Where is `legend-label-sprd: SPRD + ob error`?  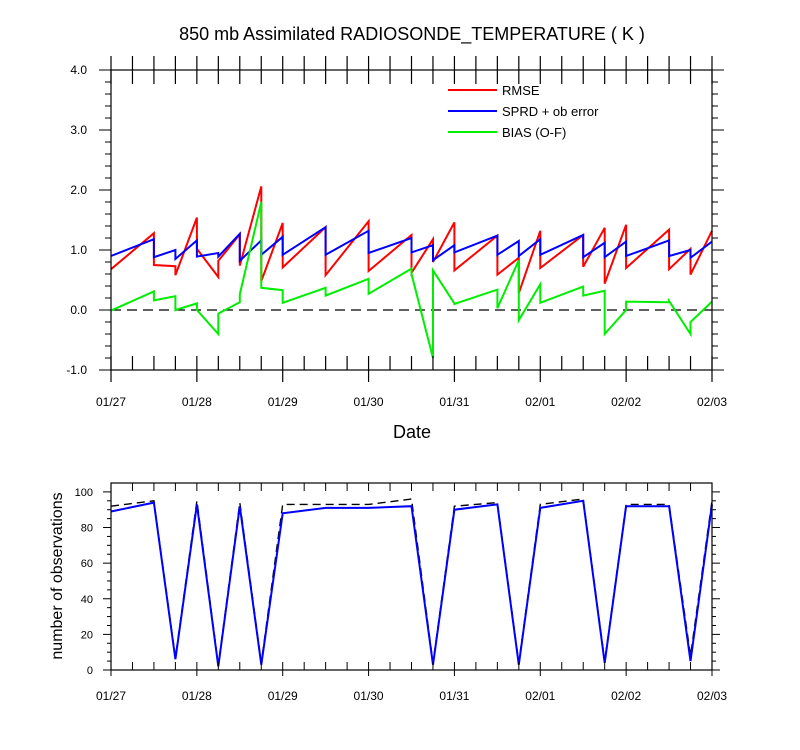 legend-label-sprd: SPRD + ob error is located at coordinates (550, 111).